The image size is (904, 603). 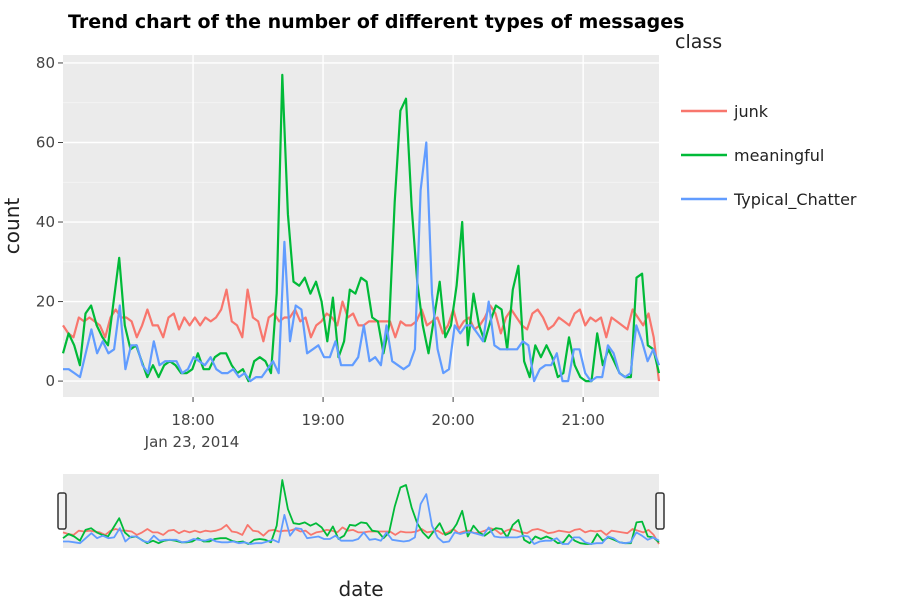 I want to click on series-line-junk, so click(x=361, y=335).